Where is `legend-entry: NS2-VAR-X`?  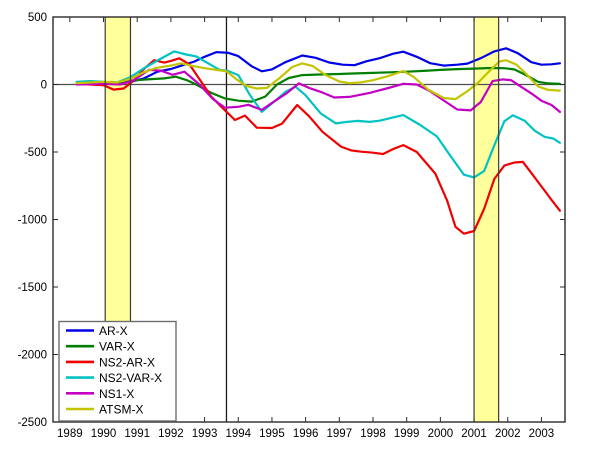
legend-entry: NS2-VAR-X is located at coordinates (114, 378).